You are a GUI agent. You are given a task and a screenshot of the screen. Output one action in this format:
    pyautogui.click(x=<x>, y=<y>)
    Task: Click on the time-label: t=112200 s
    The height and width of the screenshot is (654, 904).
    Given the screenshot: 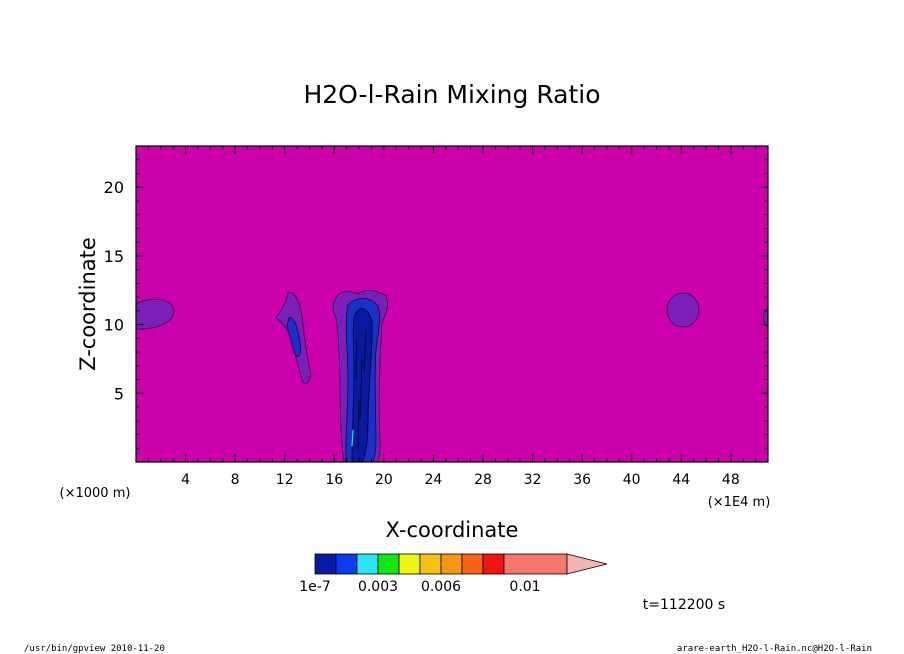 What is the action you would take?
    pyautogui.click(x=684, y=605)
    